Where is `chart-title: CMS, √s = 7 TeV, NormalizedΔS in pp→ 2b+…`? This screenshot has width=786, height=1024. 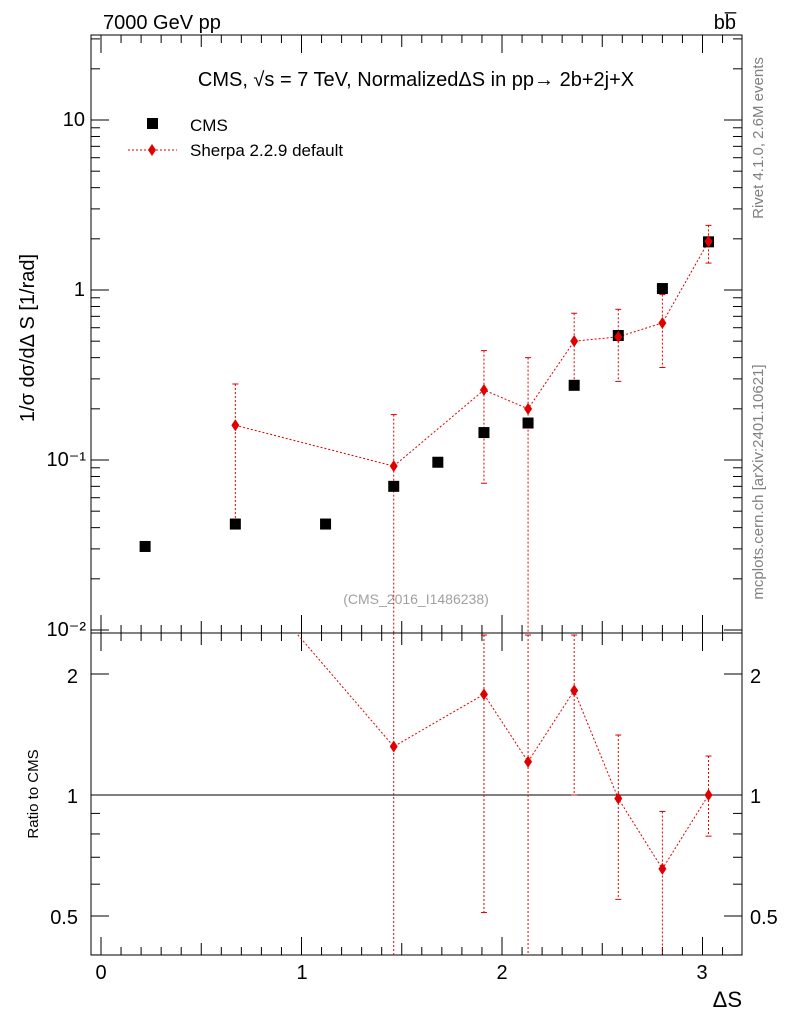 chart-title: CMS, √s = 7 TeV, NormalizedΔS in pp→ 2b+… is located at coordinates (416, 80).